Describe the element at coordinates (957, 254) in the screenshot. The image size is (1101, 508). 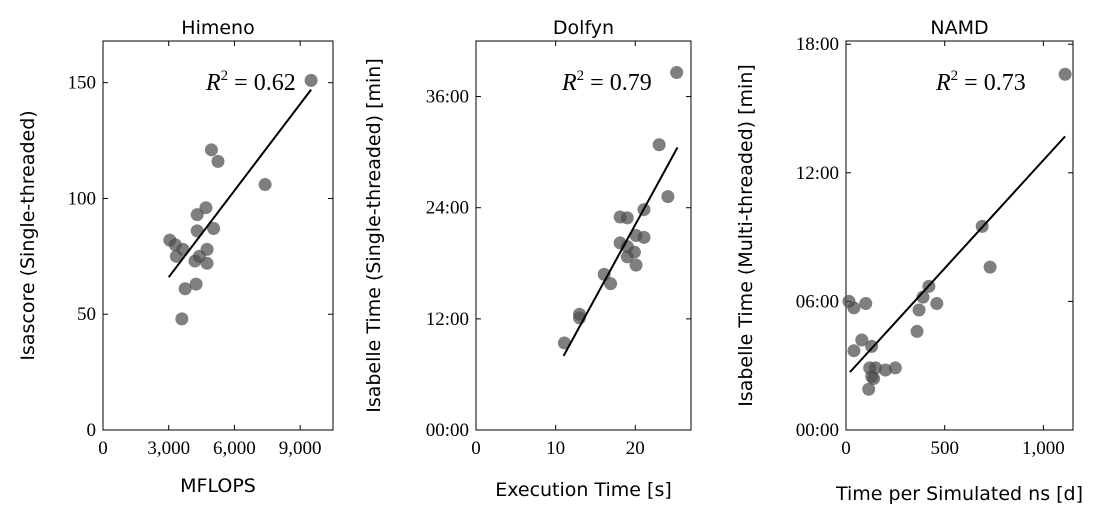
I see `namd-regression-line` at that location.